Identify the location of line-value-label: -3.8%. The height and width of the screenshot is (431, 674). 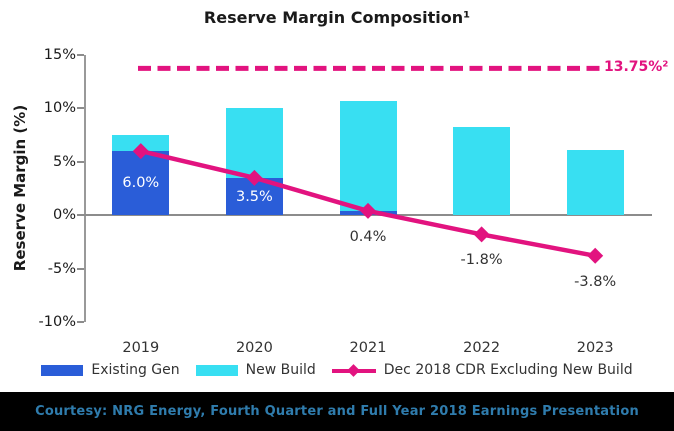
(595, 281).